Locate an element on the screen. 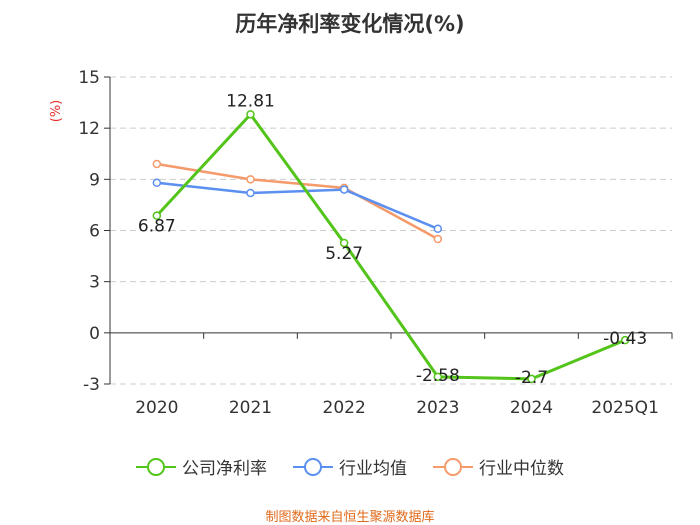 This screenshot has height=525, width=700. y-tick-label: 15 is located at coordinates (89, 78).